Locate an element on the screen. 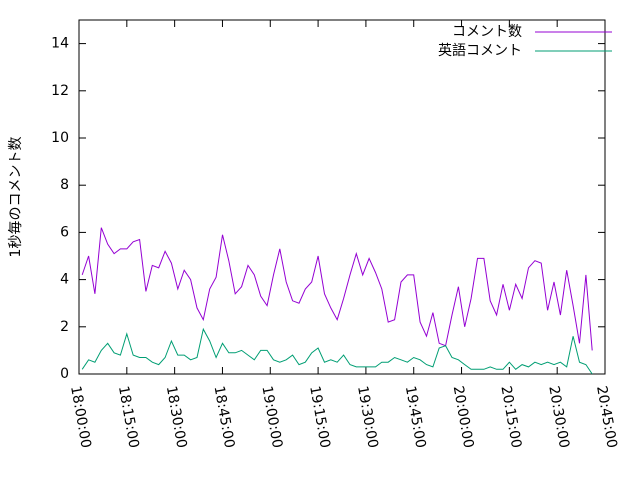 The image size is (640, 480). y-tick-label: 4 is located at coordinates (64, 280).